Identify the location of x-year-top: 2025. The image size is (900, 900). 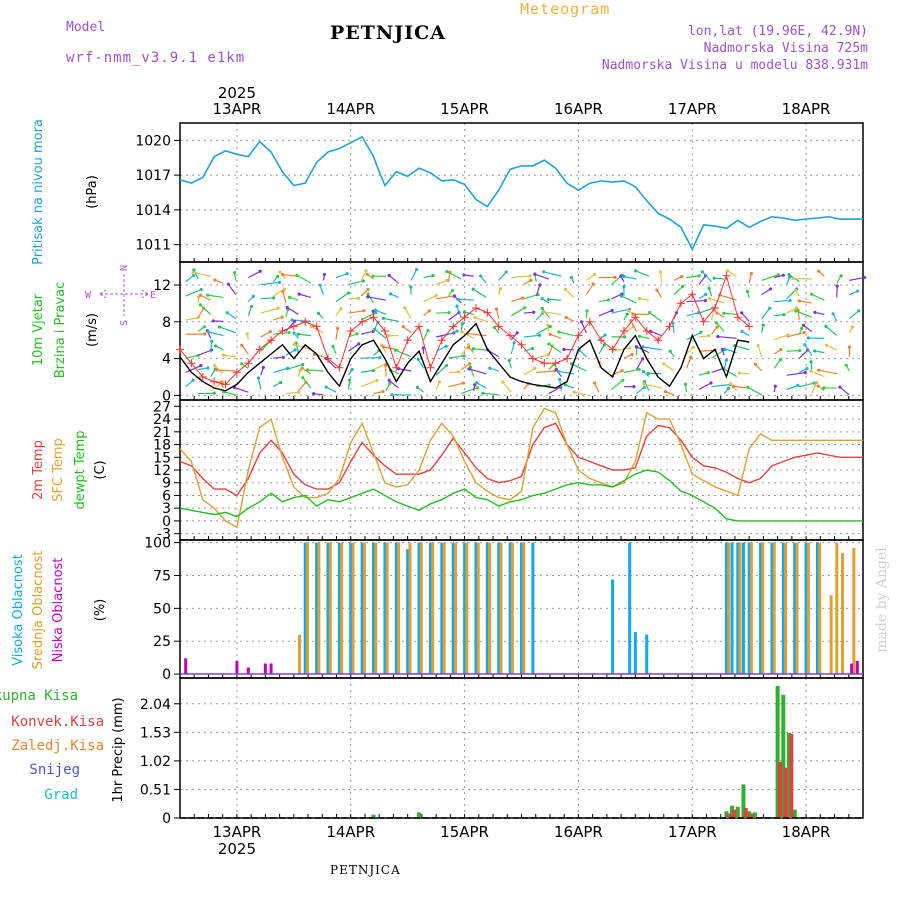
(237, 93).